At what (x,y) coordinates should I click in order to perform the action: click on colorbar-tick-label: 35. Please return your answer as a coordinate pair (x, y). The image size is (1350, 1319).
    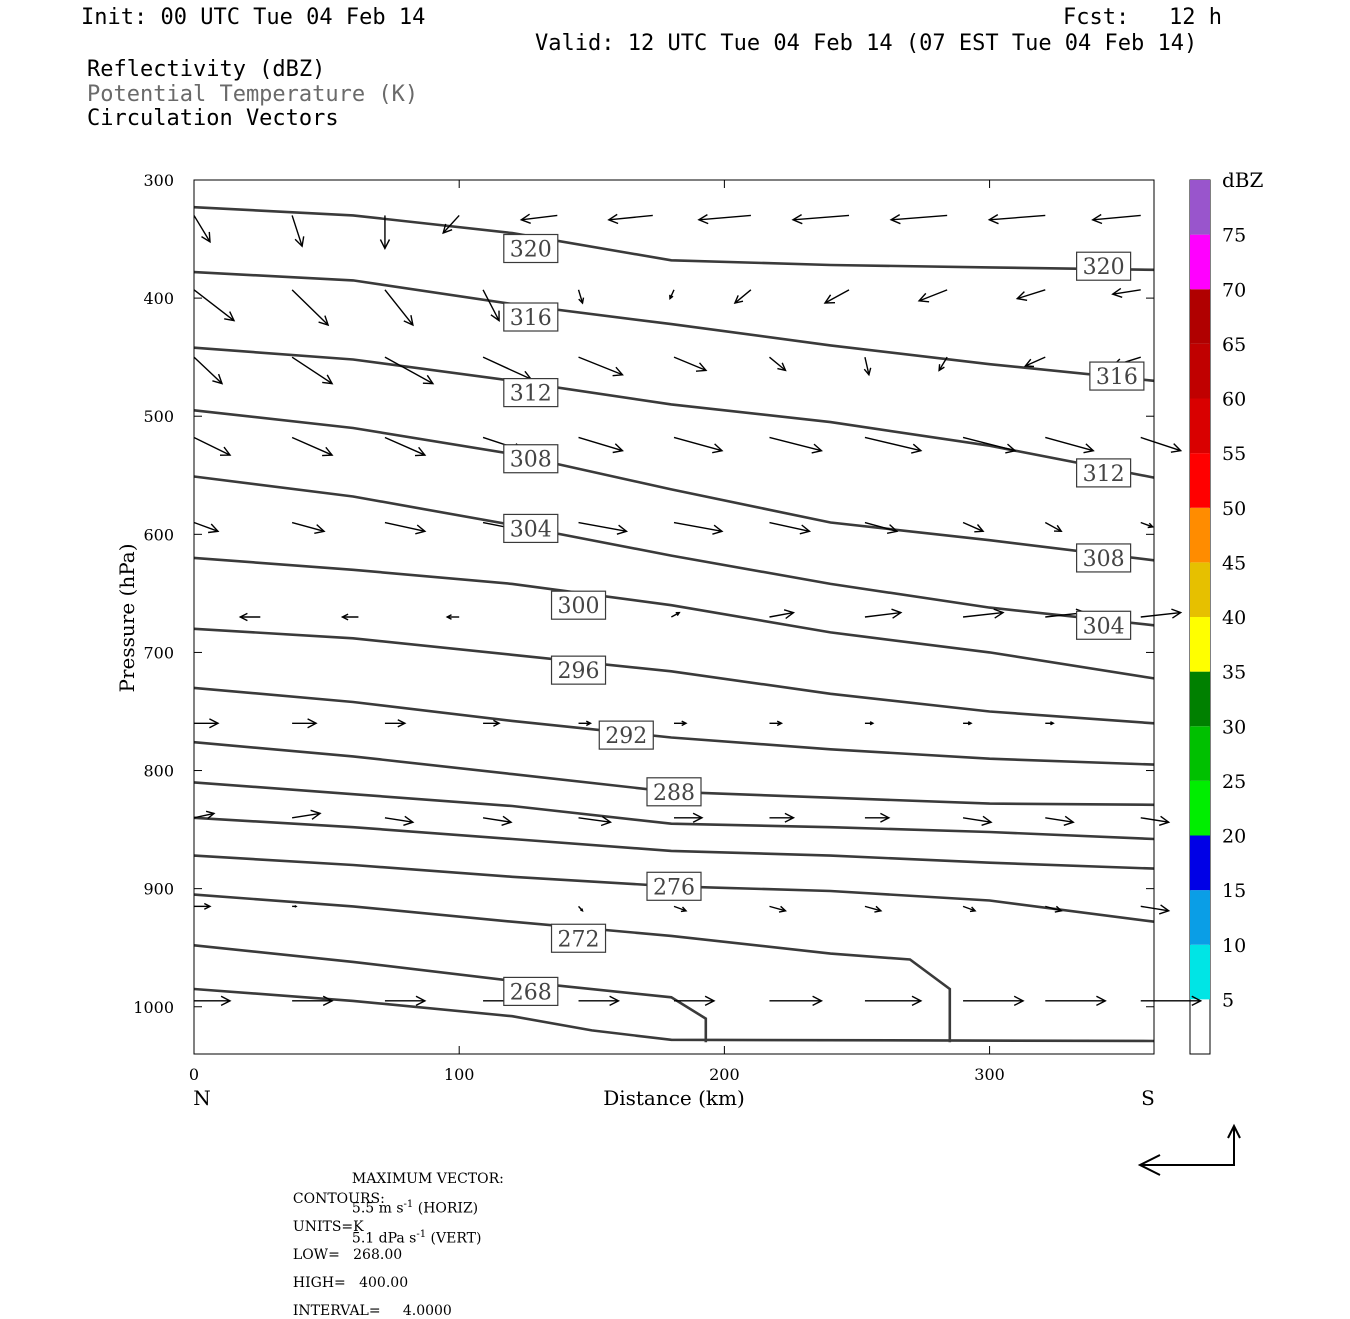
    Looking at the image, I should click on (1234, 673).